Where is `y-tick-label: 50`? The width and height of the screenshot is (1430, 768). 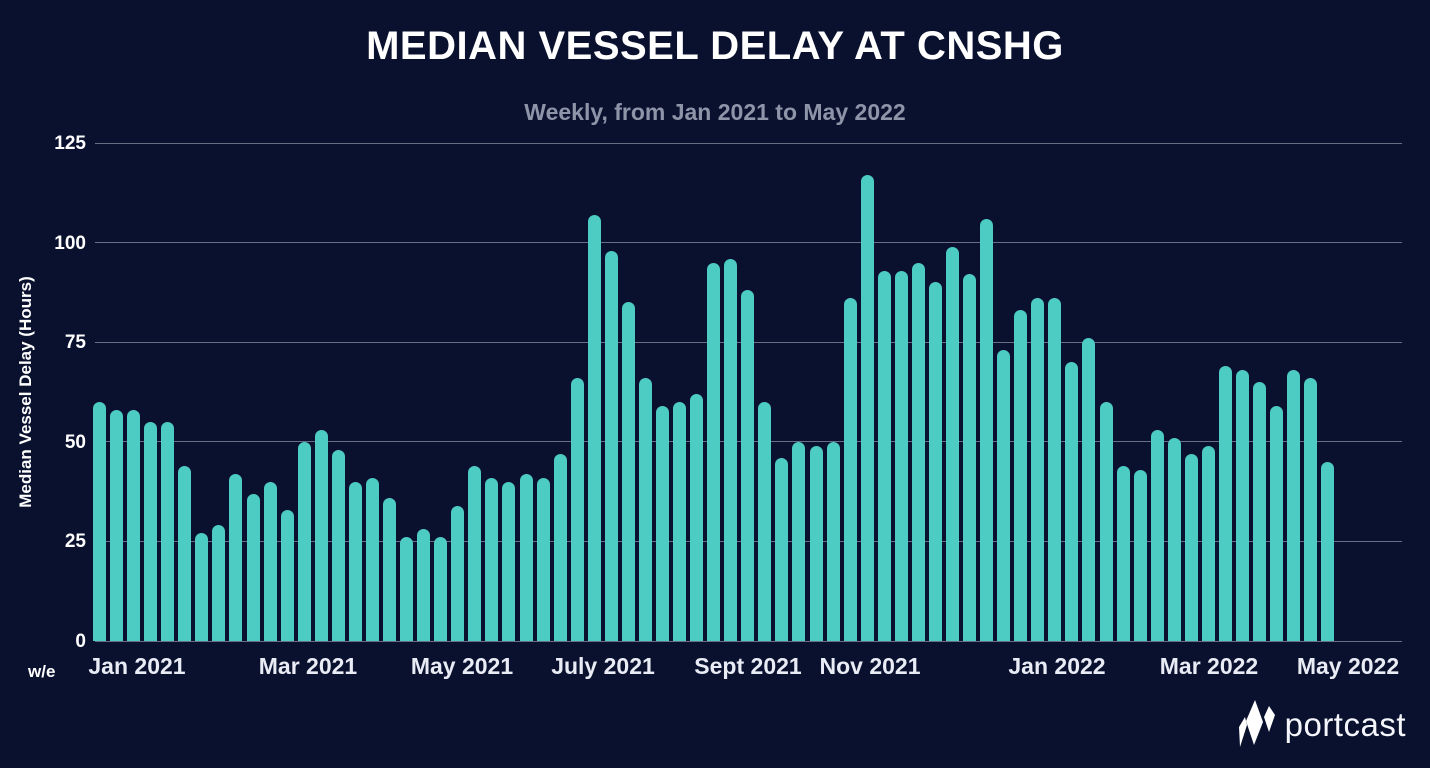
y-tick-label: 50 is located at coordinates (75, 442).